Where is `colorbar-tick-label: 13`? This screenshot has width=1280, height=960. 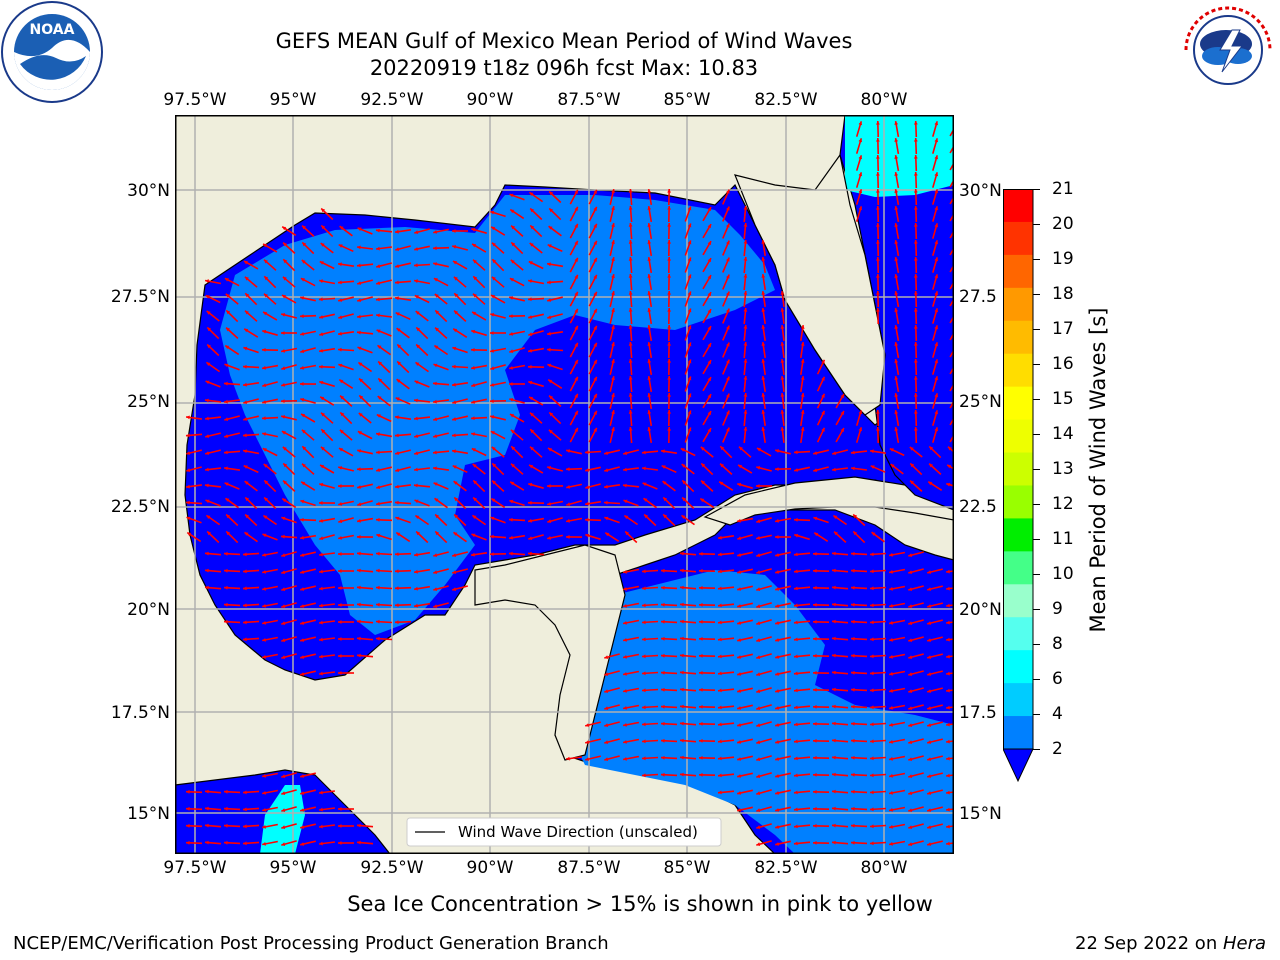
colorbar-tick-label: 13 is located at coordinates (1063, 469).